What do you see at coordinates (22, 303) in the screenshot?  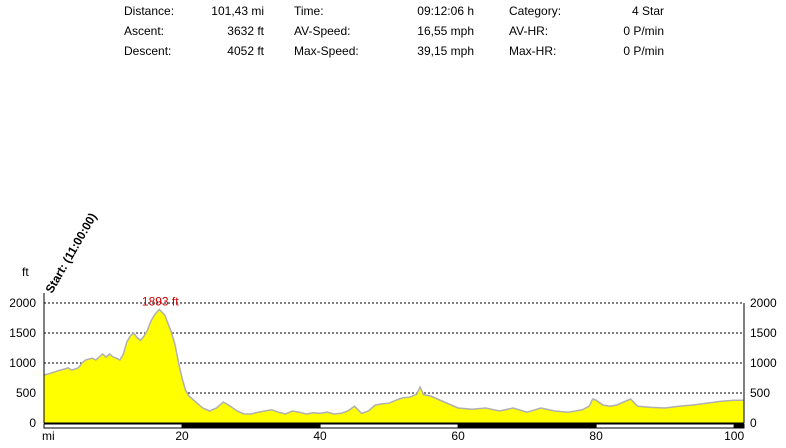 I see `y-tick-label-left: 2000` at bounding box center [22, 303].